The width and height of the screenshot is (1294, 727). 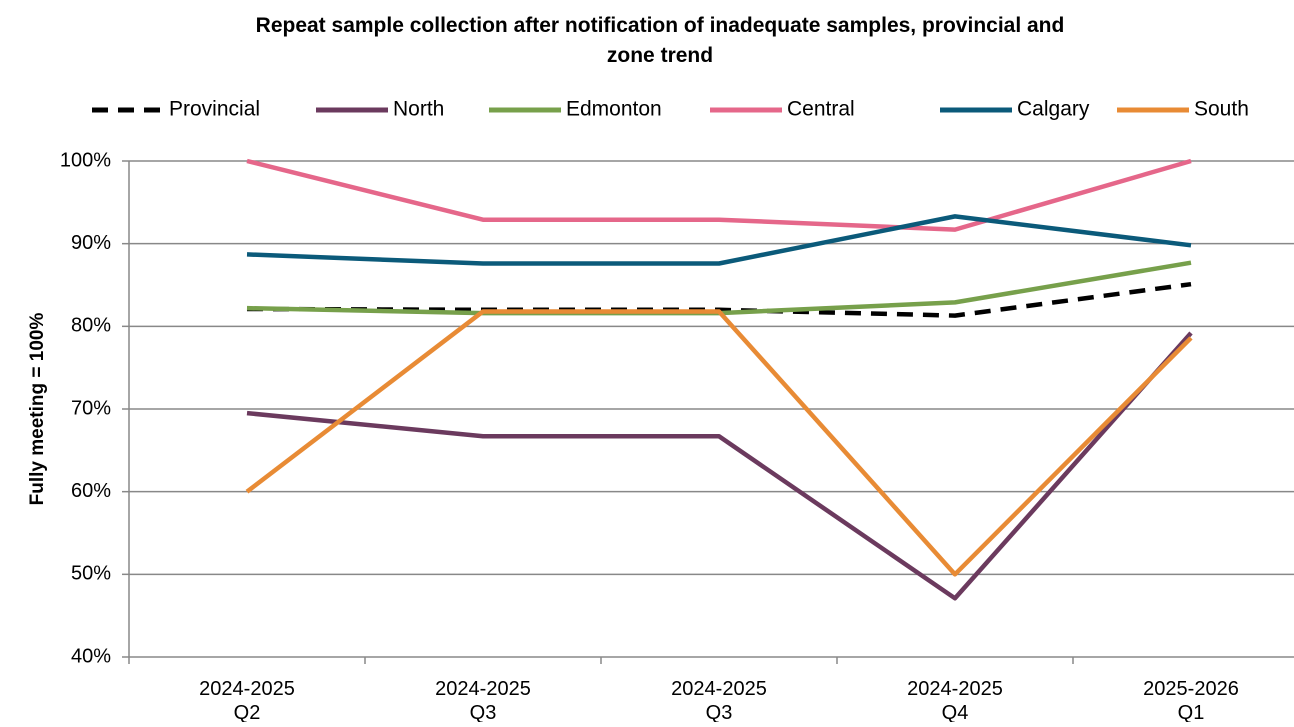 I want to click on x-tick-label: 2025-2026 Q1, so click(x=1191, y=700).